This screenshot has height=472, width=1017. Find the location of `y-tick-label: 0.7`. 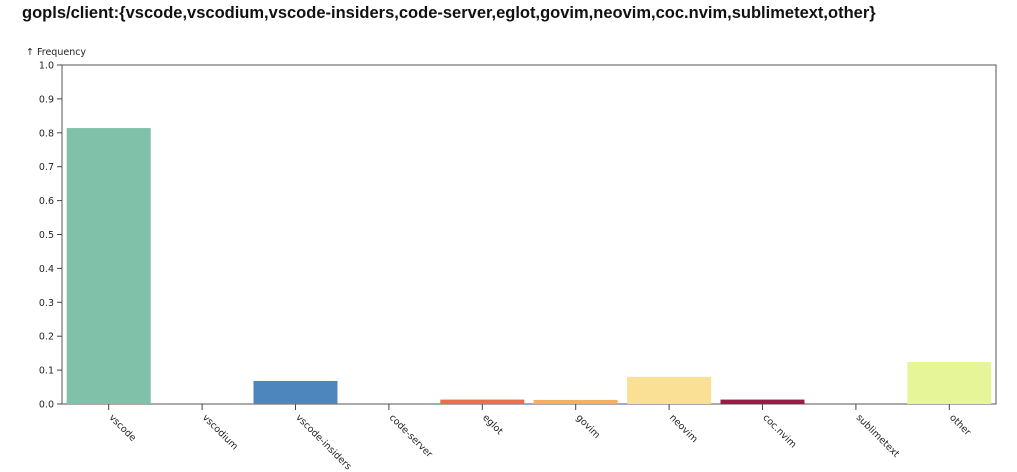

y-tick-label: 0.7 is located at coordinates (46, 167).